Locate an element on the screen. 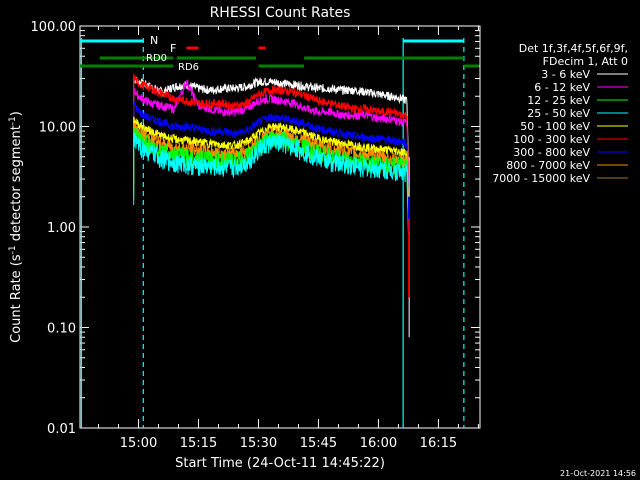 Image resolution: width=640 pixels, height=480 pixels. annotation-rd6: RD6 is located at coordinates (188, 67).